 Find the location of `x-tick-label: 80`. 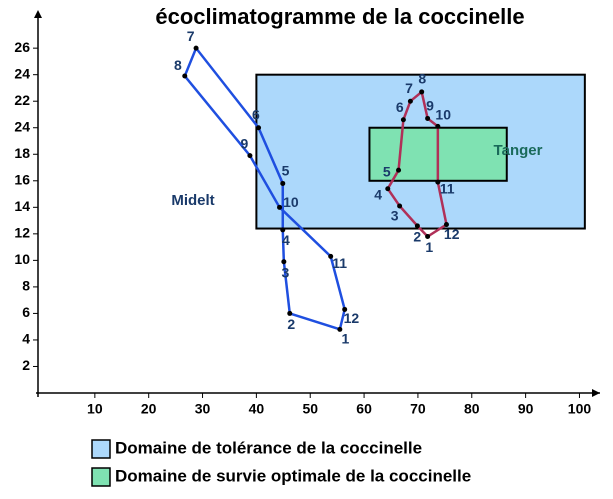

x-tick-label: 80 is located at coordinates (472, 409).